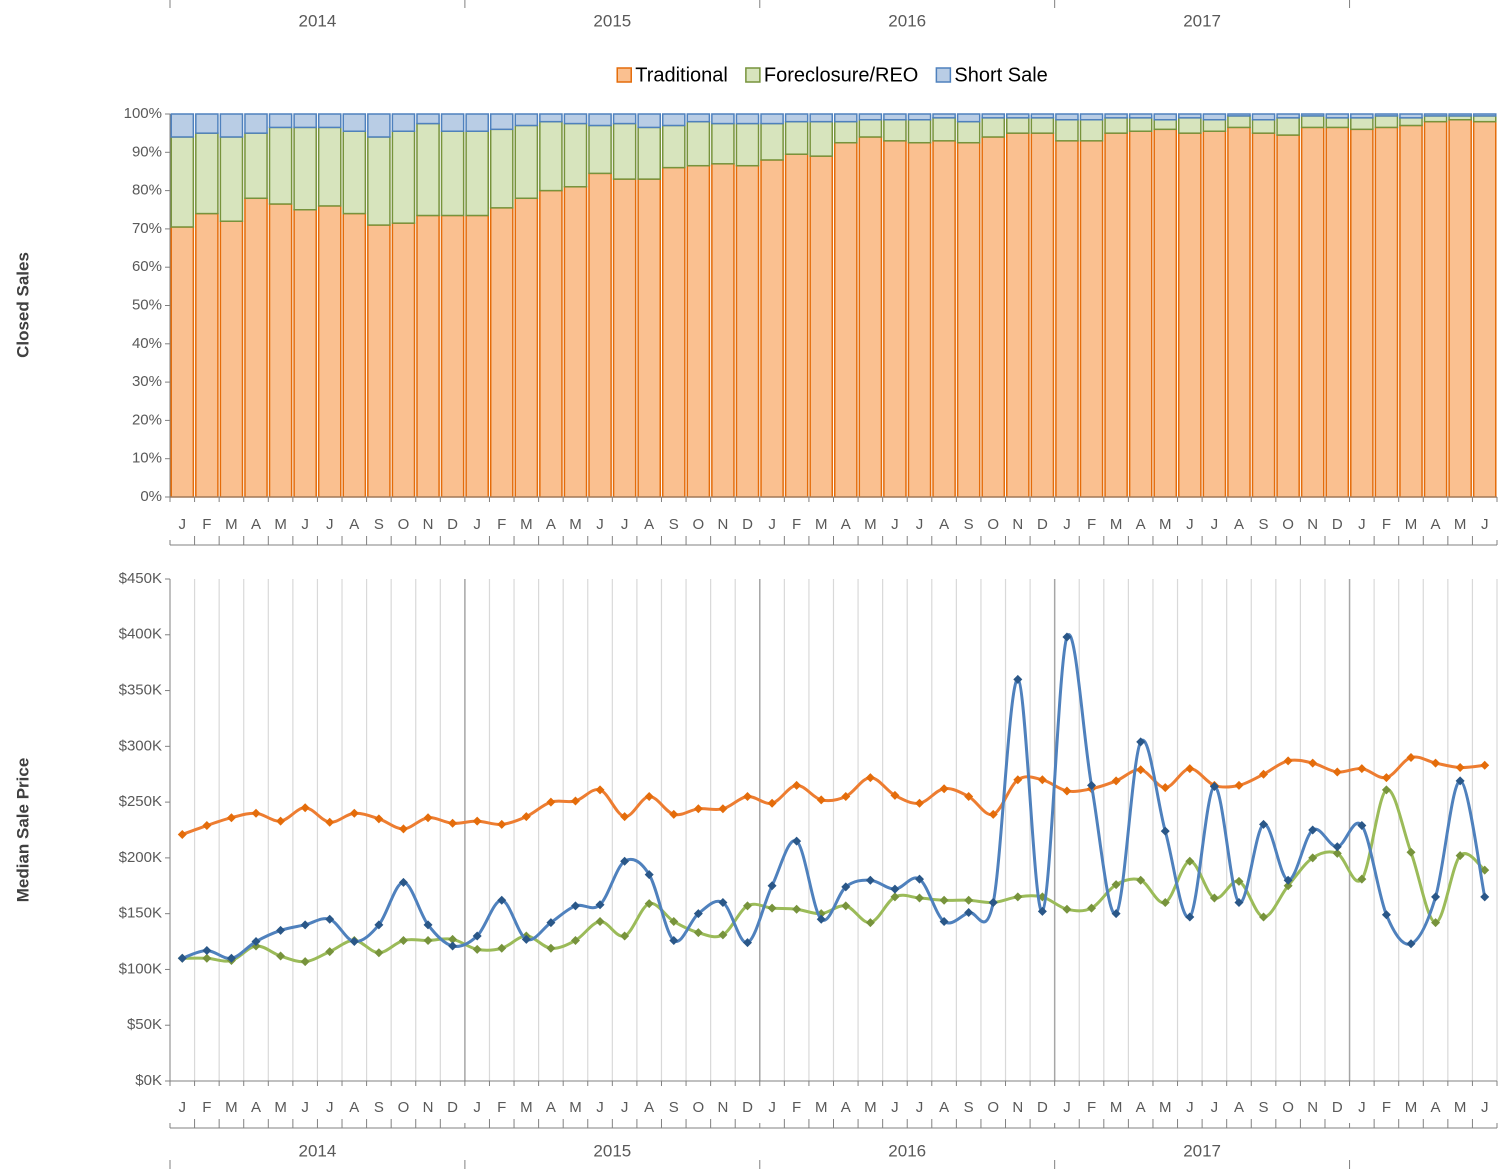 The height and width of the screenshot is (1169, 1511). Describe the element at coordinates (1202, 1150) in the screenshot. I see `year-label: 2017` at that location.